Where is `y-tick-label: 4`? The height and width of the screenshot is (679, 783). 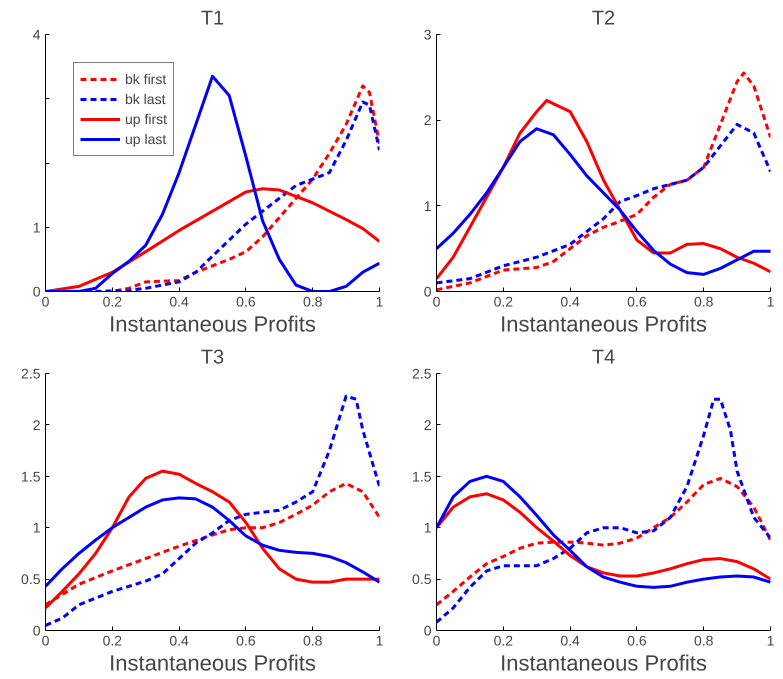 y-tick-label: 4 is located at coordinates (36, 34).